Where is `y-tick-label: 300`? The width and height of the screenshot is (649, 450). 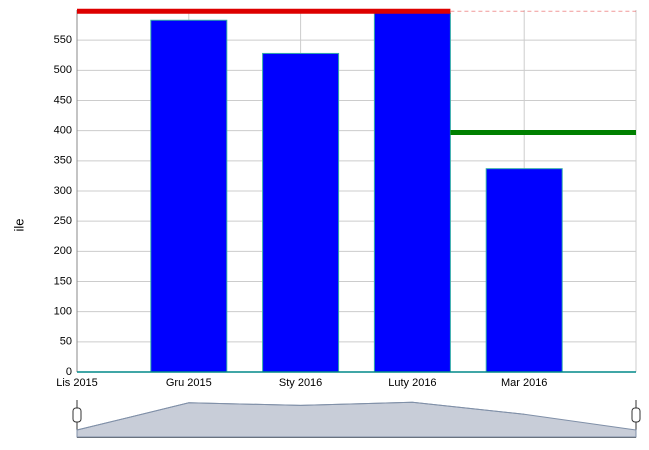 y-tick-label: 300 is located at coordinates (63, 191).